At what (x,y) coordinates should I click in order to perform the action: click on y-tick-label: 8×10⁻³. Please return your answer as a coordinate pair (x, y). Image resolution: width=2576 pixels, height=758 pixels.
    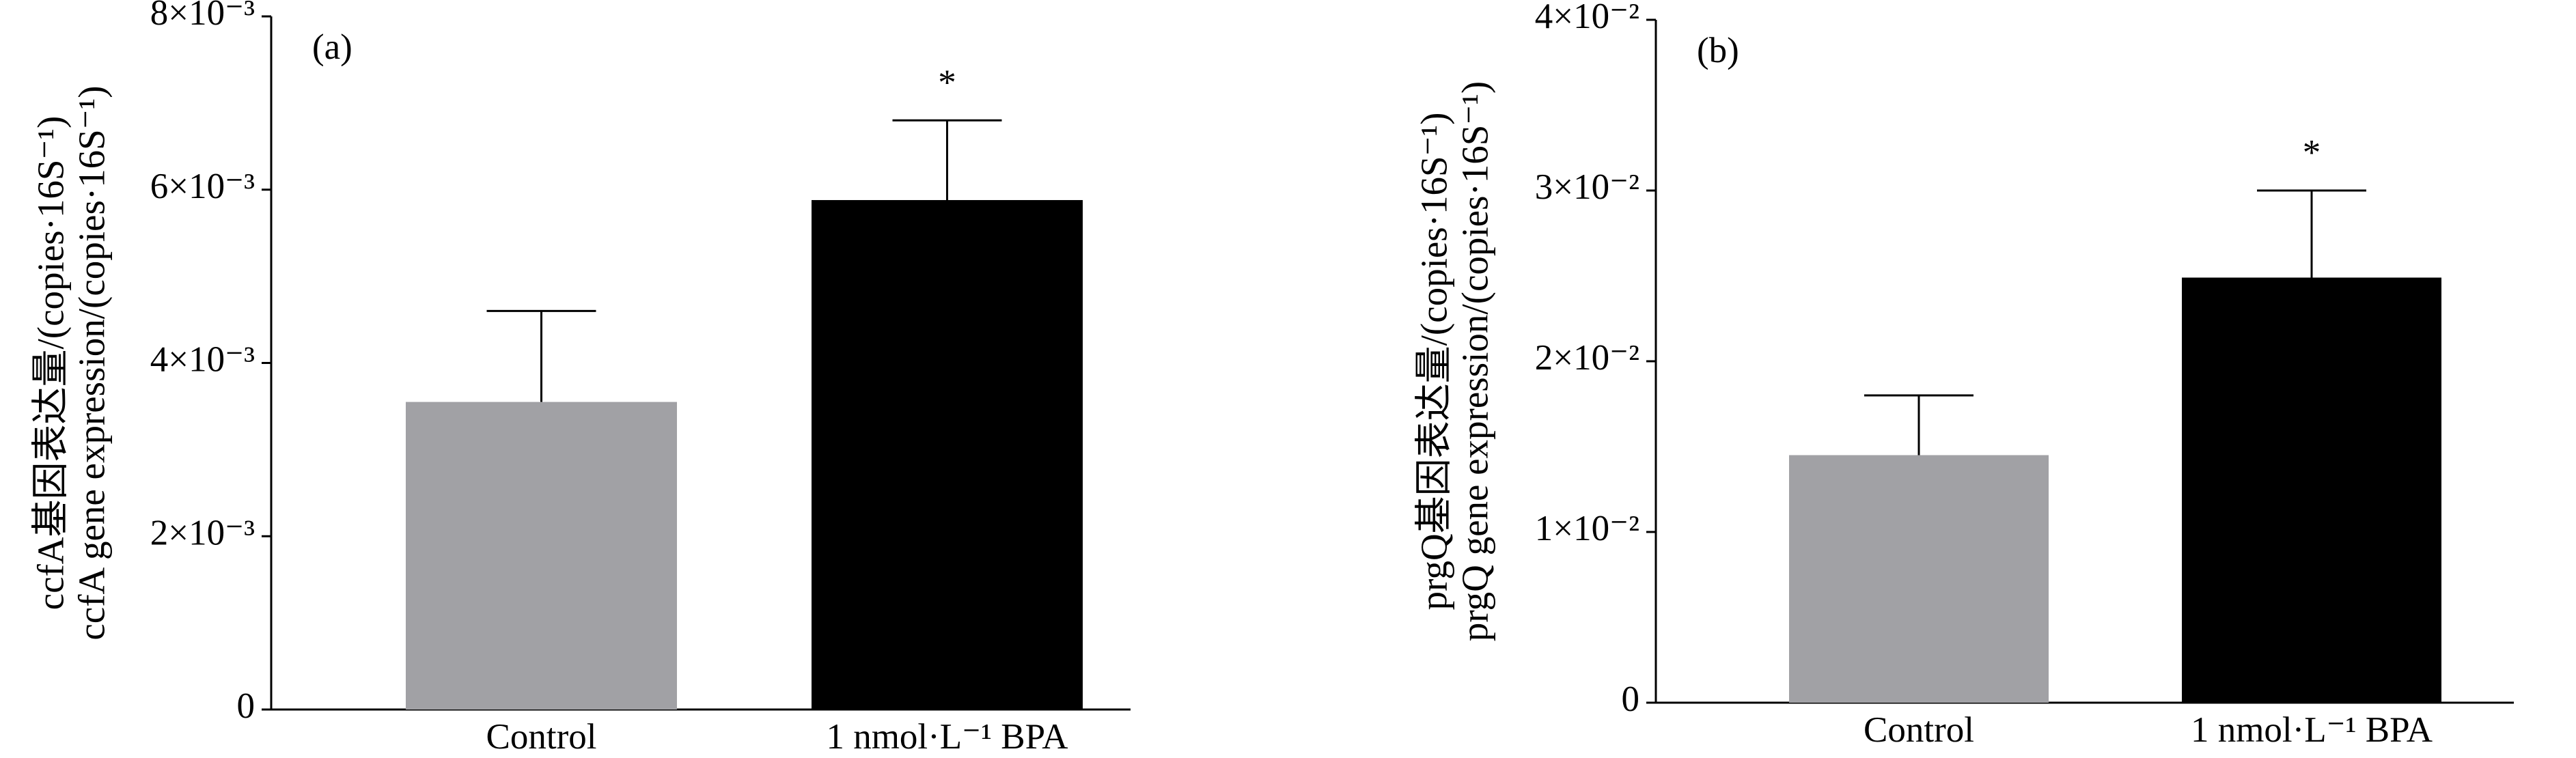
    Looking at the image, I should click on (203, 17).